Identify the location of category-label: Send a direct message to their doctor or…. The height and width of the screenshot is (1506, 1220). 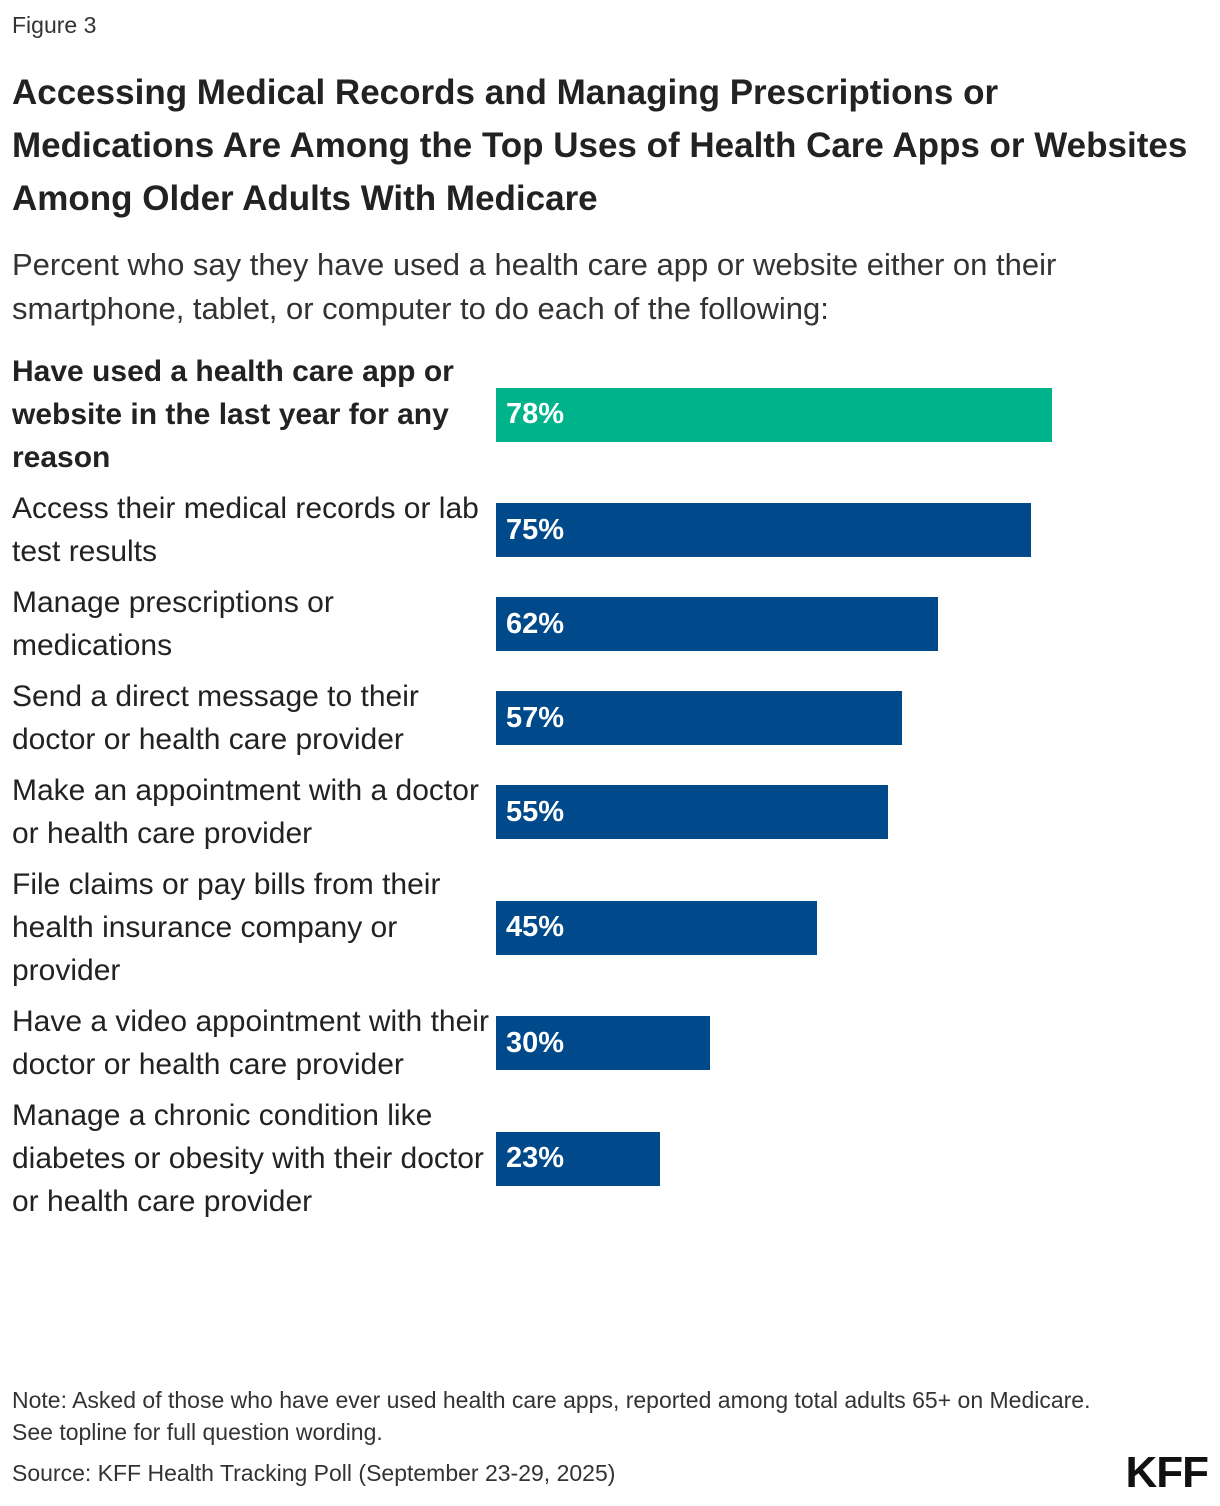
(215, 718).